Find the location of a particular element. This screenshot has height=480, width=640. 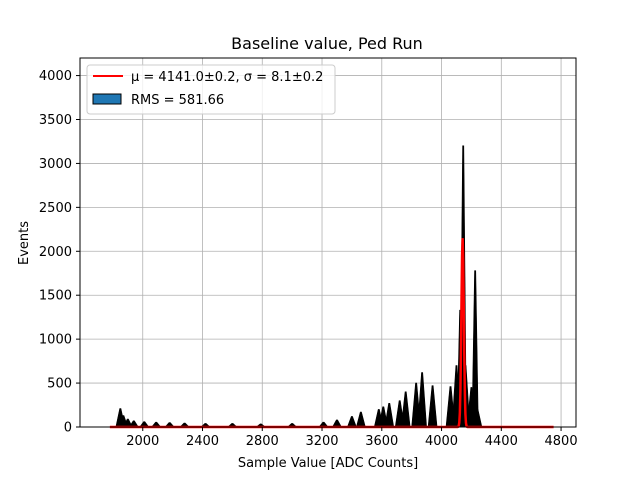

legend-histogram-swatch is located at coordinates (107, 99).